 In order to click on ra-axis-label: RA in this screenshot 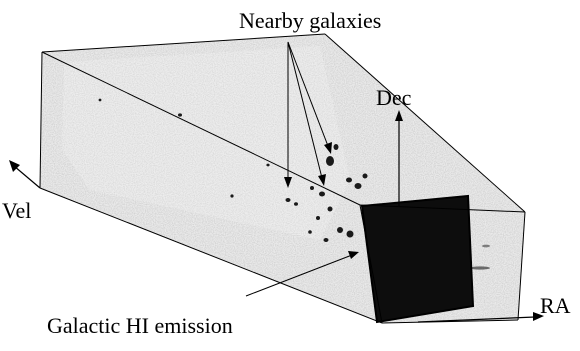, I will do `click(555, 305)`.